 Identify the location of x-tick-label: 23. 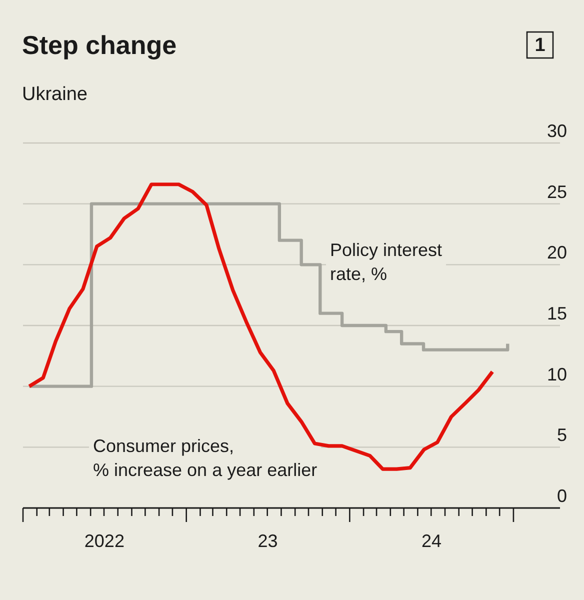
(268, 541).